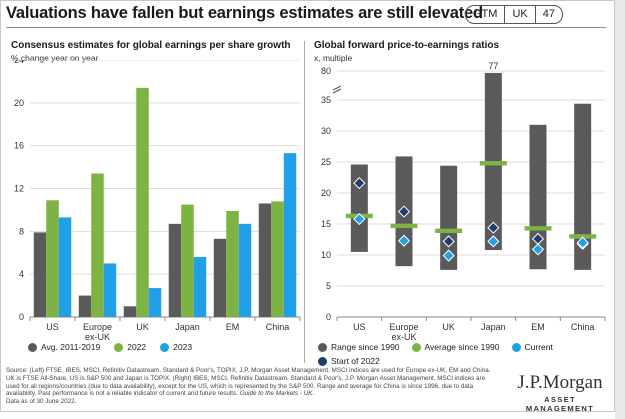 Image resolution: width=625 pixels, height=419 pixels. I want to click on legend-swatch-avg, so click(32, 347).